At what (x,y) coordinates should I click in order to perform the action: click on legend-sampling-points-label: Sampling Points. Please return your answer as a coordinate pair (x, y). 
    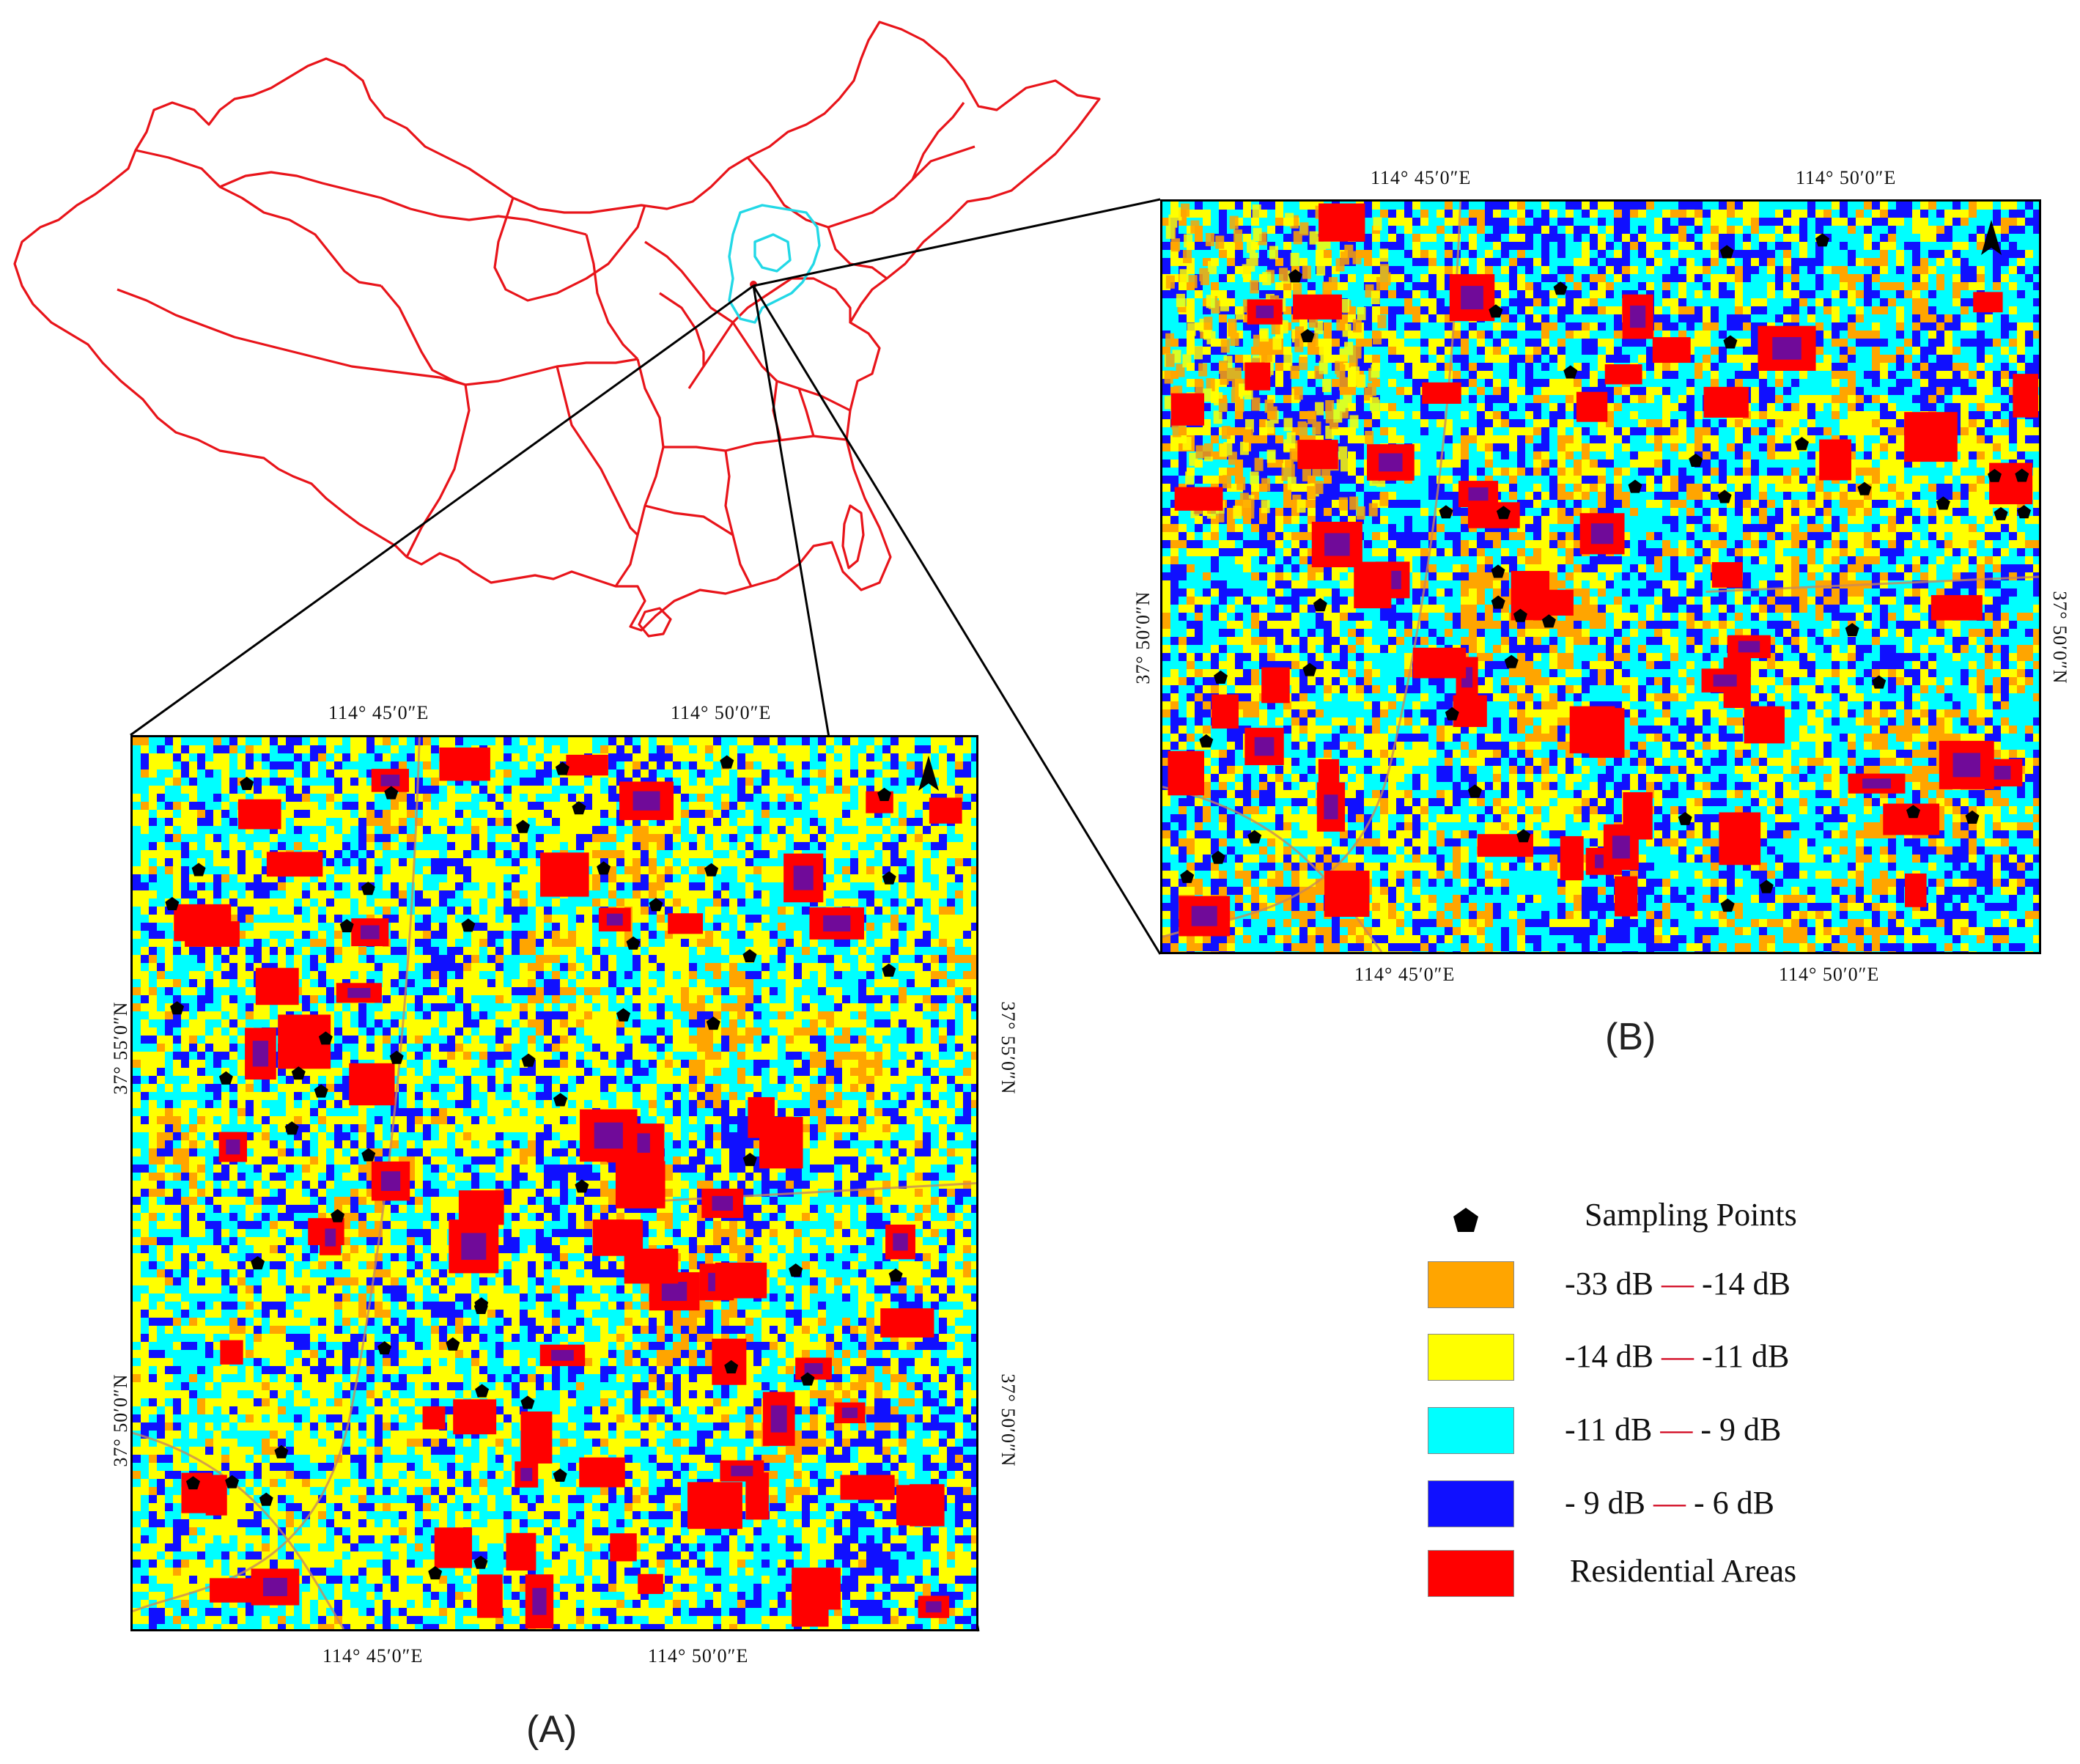
    Looking at the image, I should click on (1691, 1215).